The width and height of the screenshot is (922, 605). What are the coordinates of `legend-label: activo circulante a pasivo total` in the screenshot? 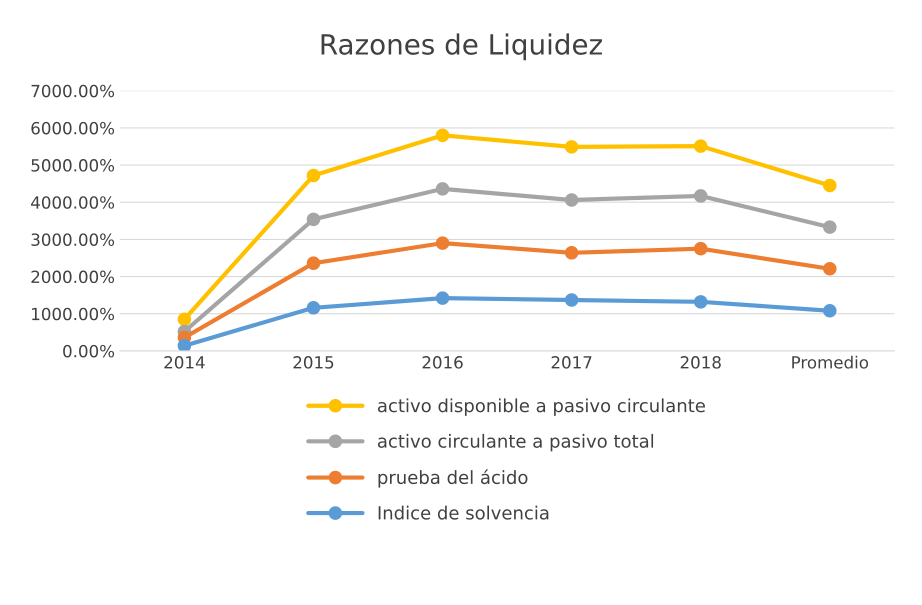 It's located at (516, 443).